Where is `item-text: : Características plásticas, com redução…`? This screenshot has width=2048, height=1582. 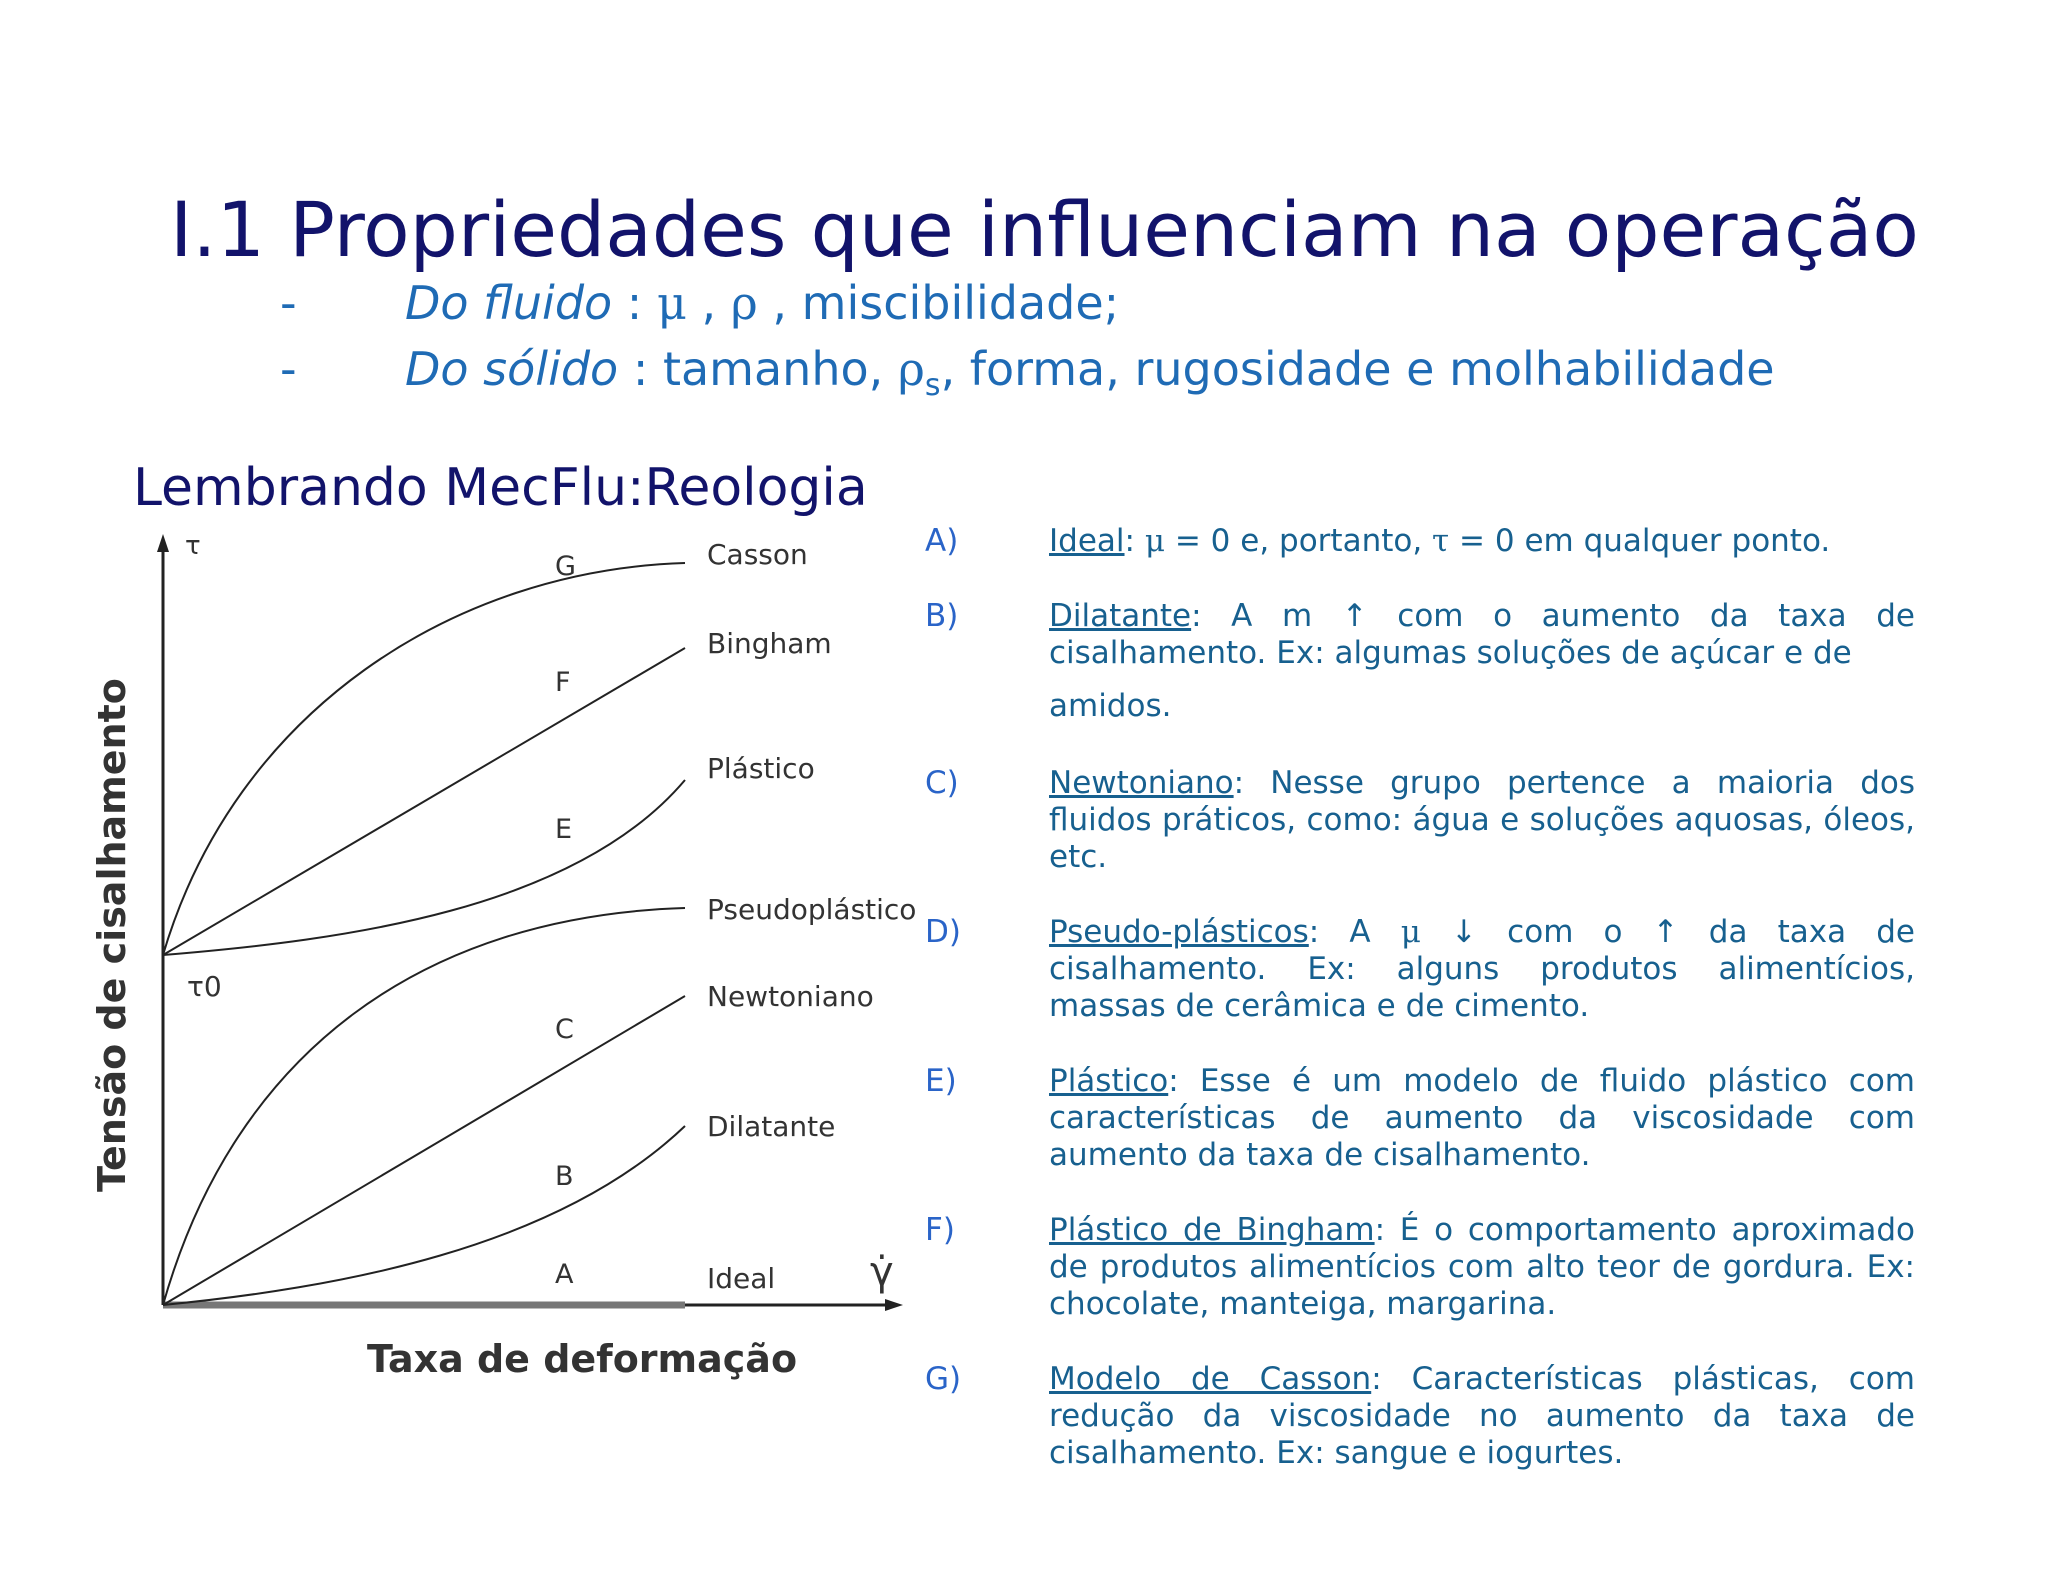
item-text: : Características plásticas, com redução… is located at coordinates (1482, 1416).